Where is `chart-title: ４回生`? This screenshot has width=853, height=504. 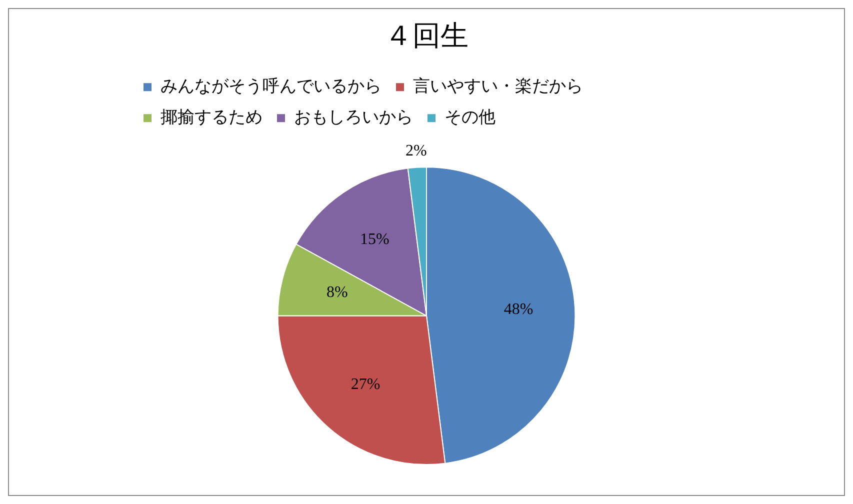
chart-title: ４回生 is located at coordinates (426, 35).